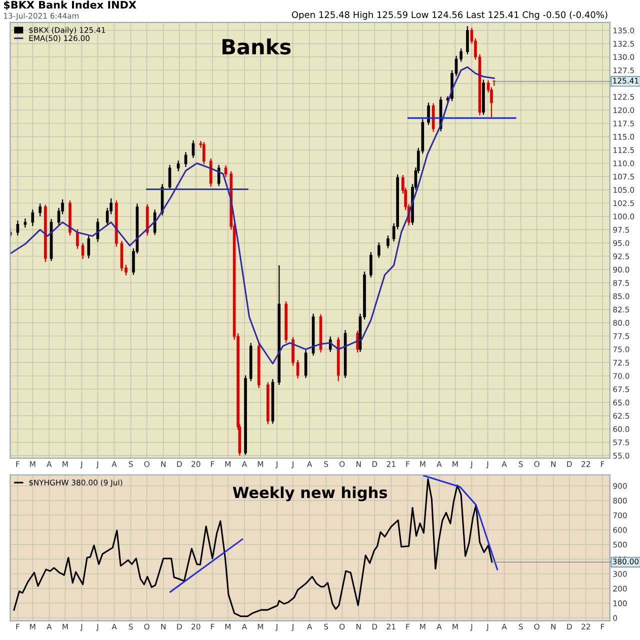  Describe the element at coordinates (70, 5) in the screenshot. I see `chart-title: $BKX Bank Index INDX` at that location.